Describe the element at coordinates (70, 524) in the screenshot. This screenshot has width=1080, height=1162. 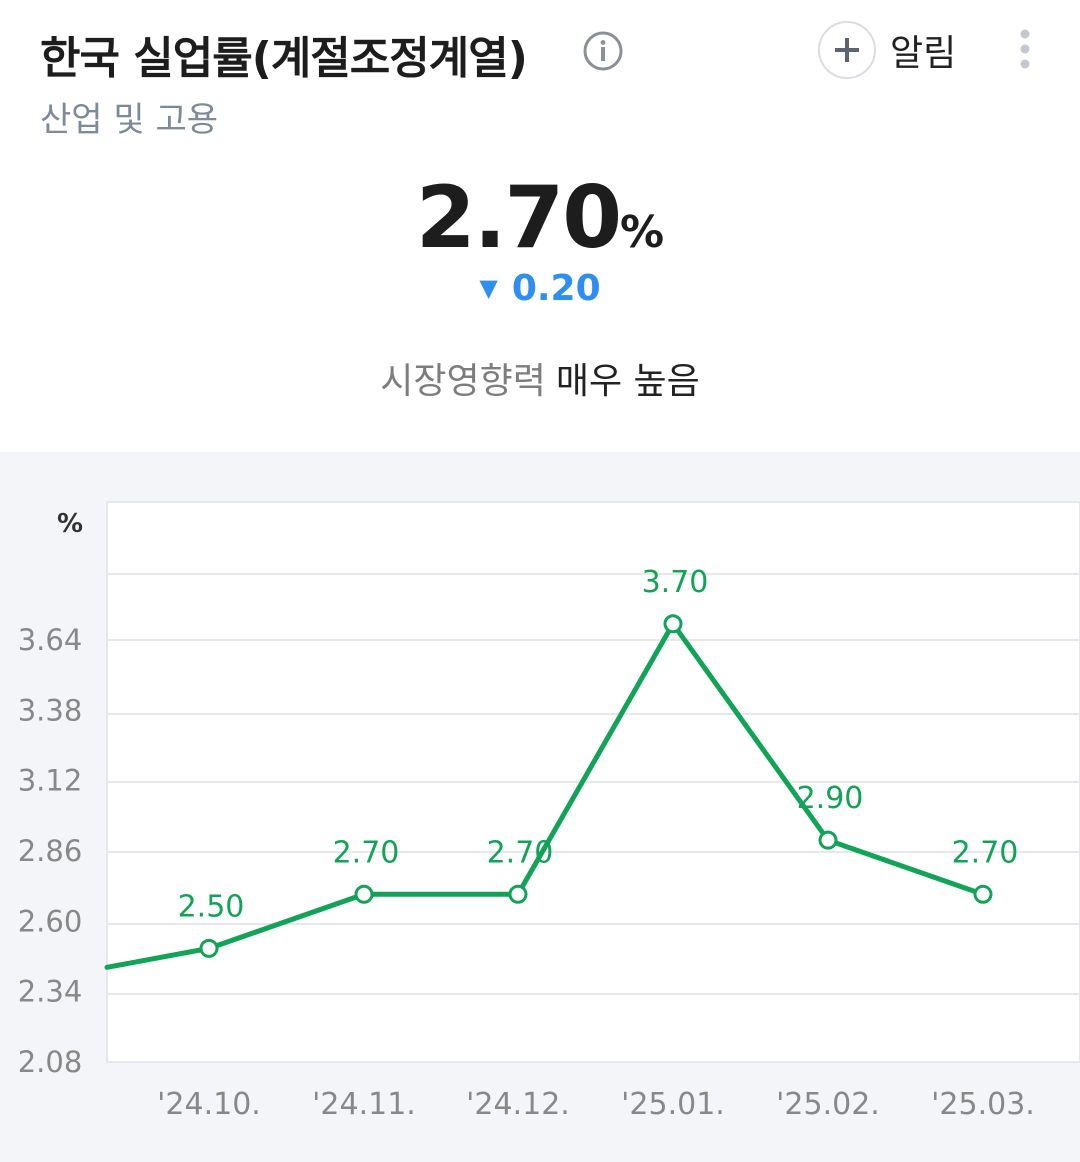
I see `y-axis-unit: %` at that location.